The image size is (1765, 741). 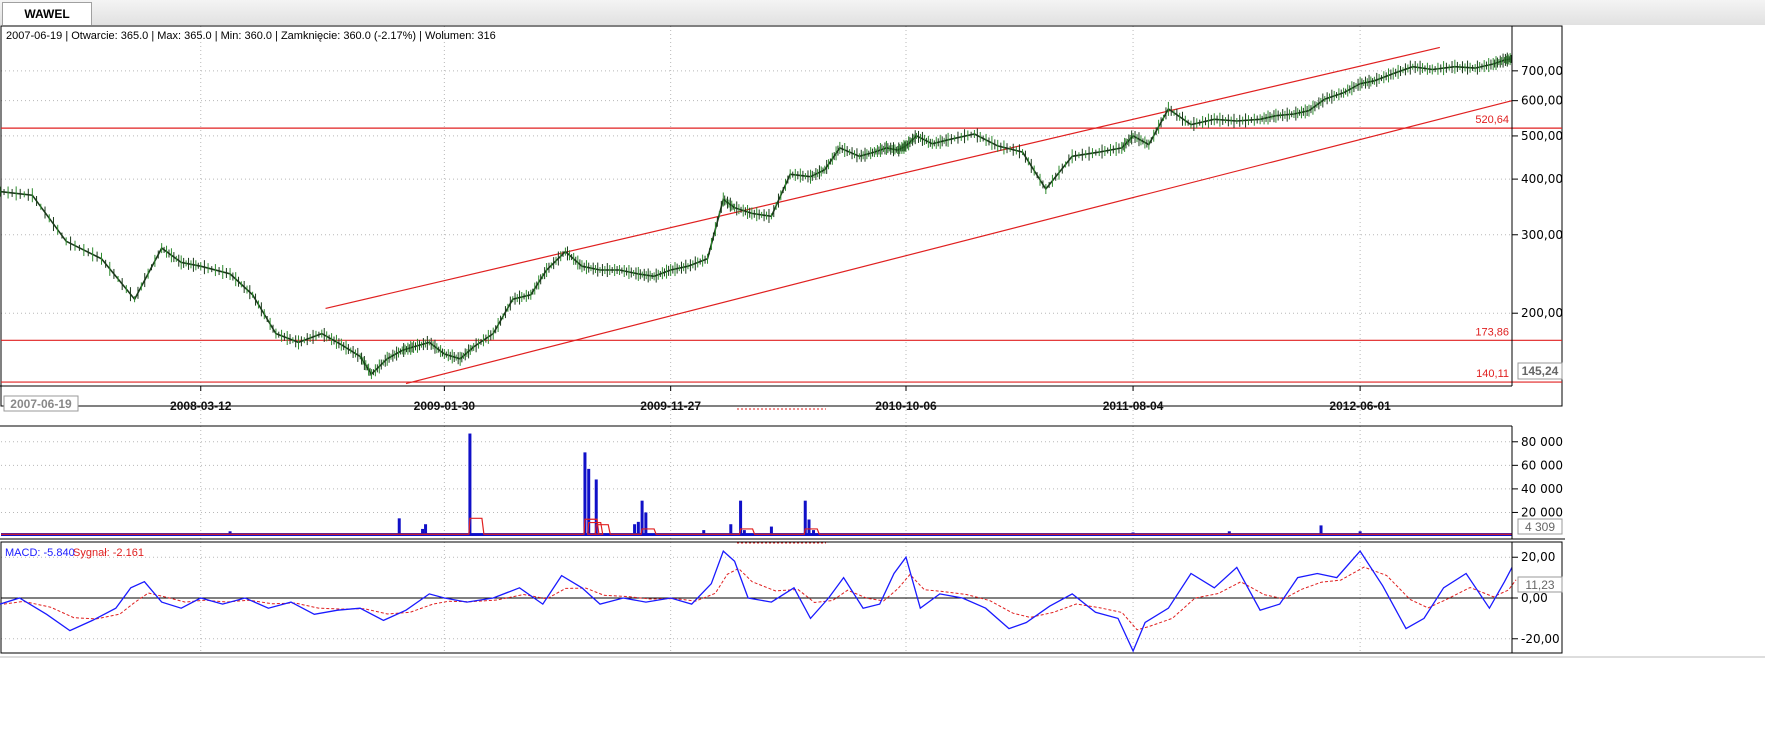 I want to click on level-labels: 520,64 173,86 140,11, so click(x=1492, y=247).